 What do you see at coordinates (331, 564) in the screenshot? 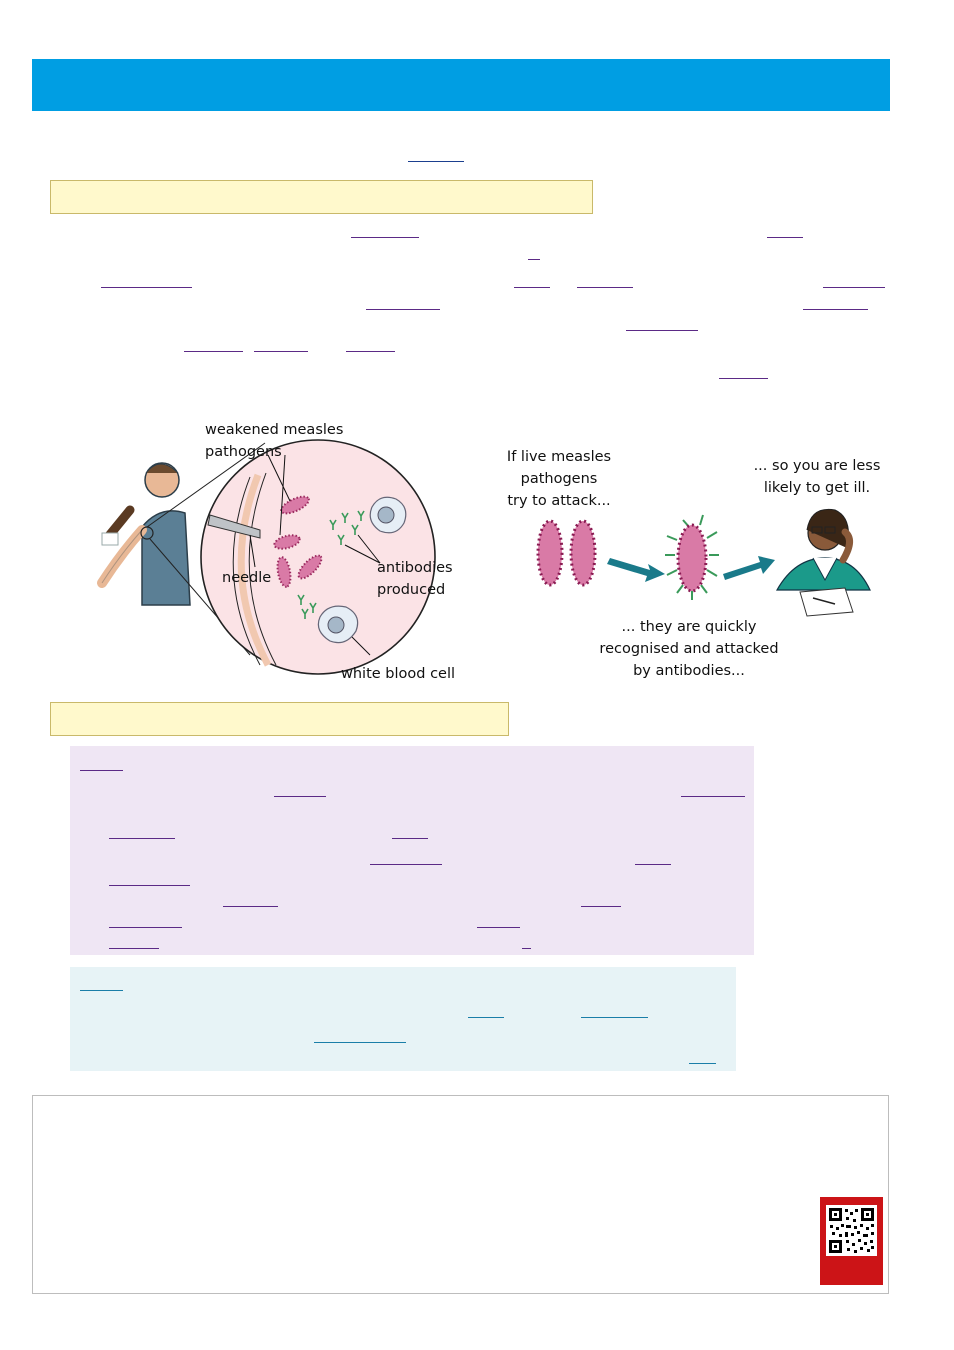
I see `antibodies` at bounding box center [331, 564].